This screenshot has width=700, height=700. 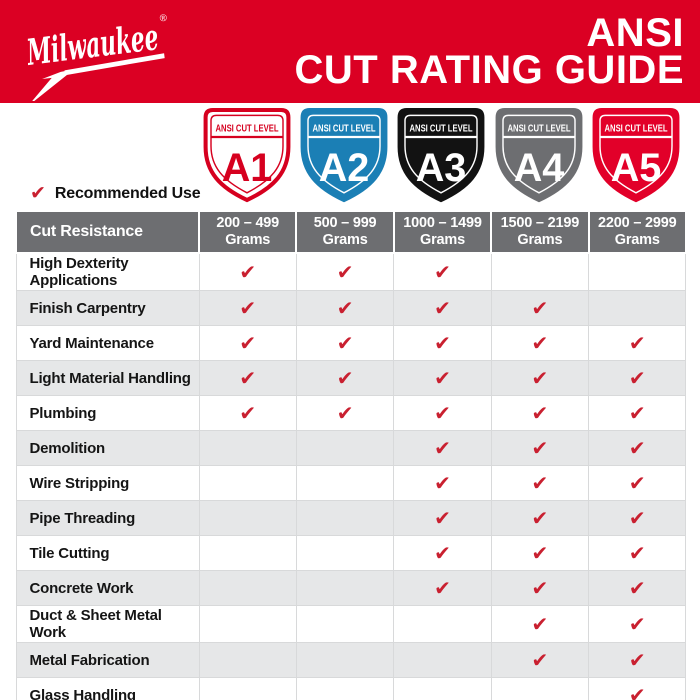 I want to click on cut-resistance-header: Cut Resistance, so click(x=107, y=233).